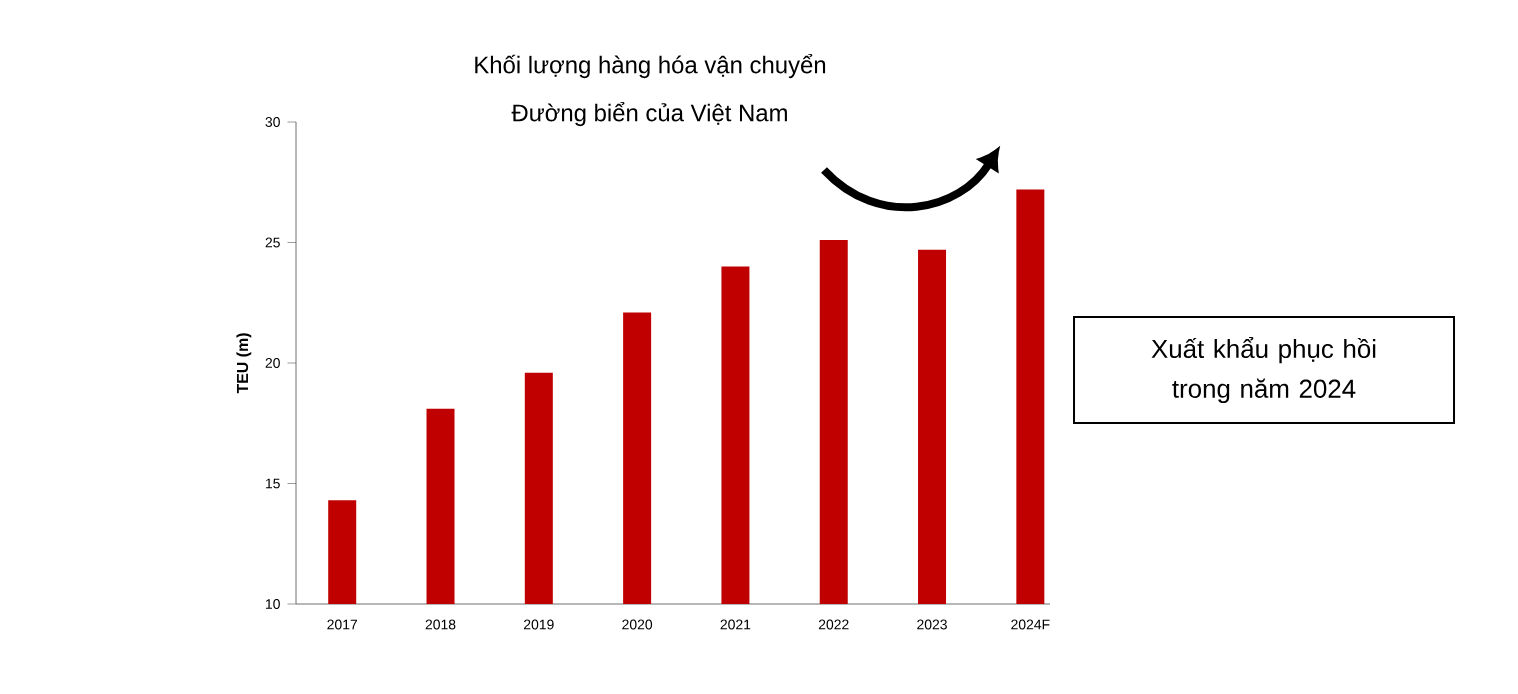 Image resolution: width=1518 pixels, height=694 pixels. I want to click on text: Xuất khẩu phục hồi trong năm 2024, so click(1263, 370).